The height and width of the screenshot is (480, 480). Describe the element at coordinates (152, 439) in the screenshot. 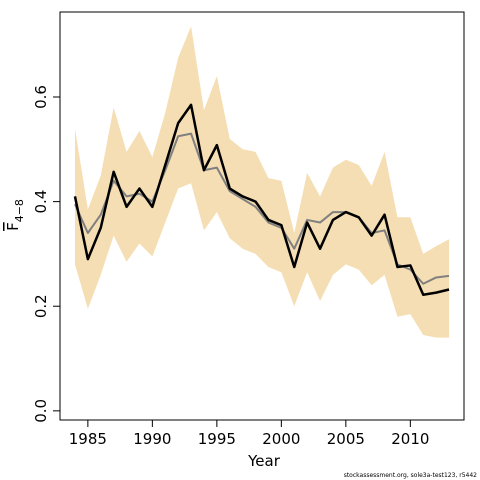

I see `x-tick-label: 1990` at that location.